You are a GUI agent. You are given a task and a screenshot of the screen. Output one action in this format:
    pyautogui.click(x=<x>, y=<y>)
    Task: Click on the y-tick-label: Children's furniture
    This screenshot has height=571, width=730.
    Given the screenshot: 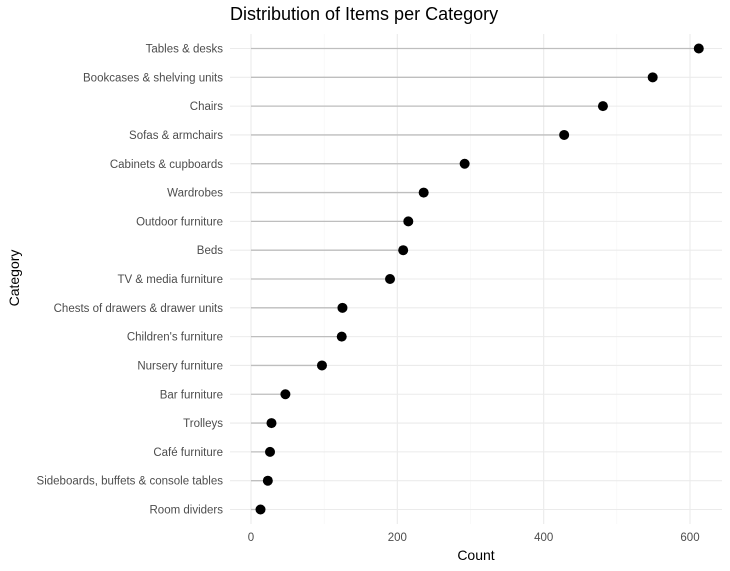 What is the action you would take?
    pyautogui.click(x=175, y=338)
    